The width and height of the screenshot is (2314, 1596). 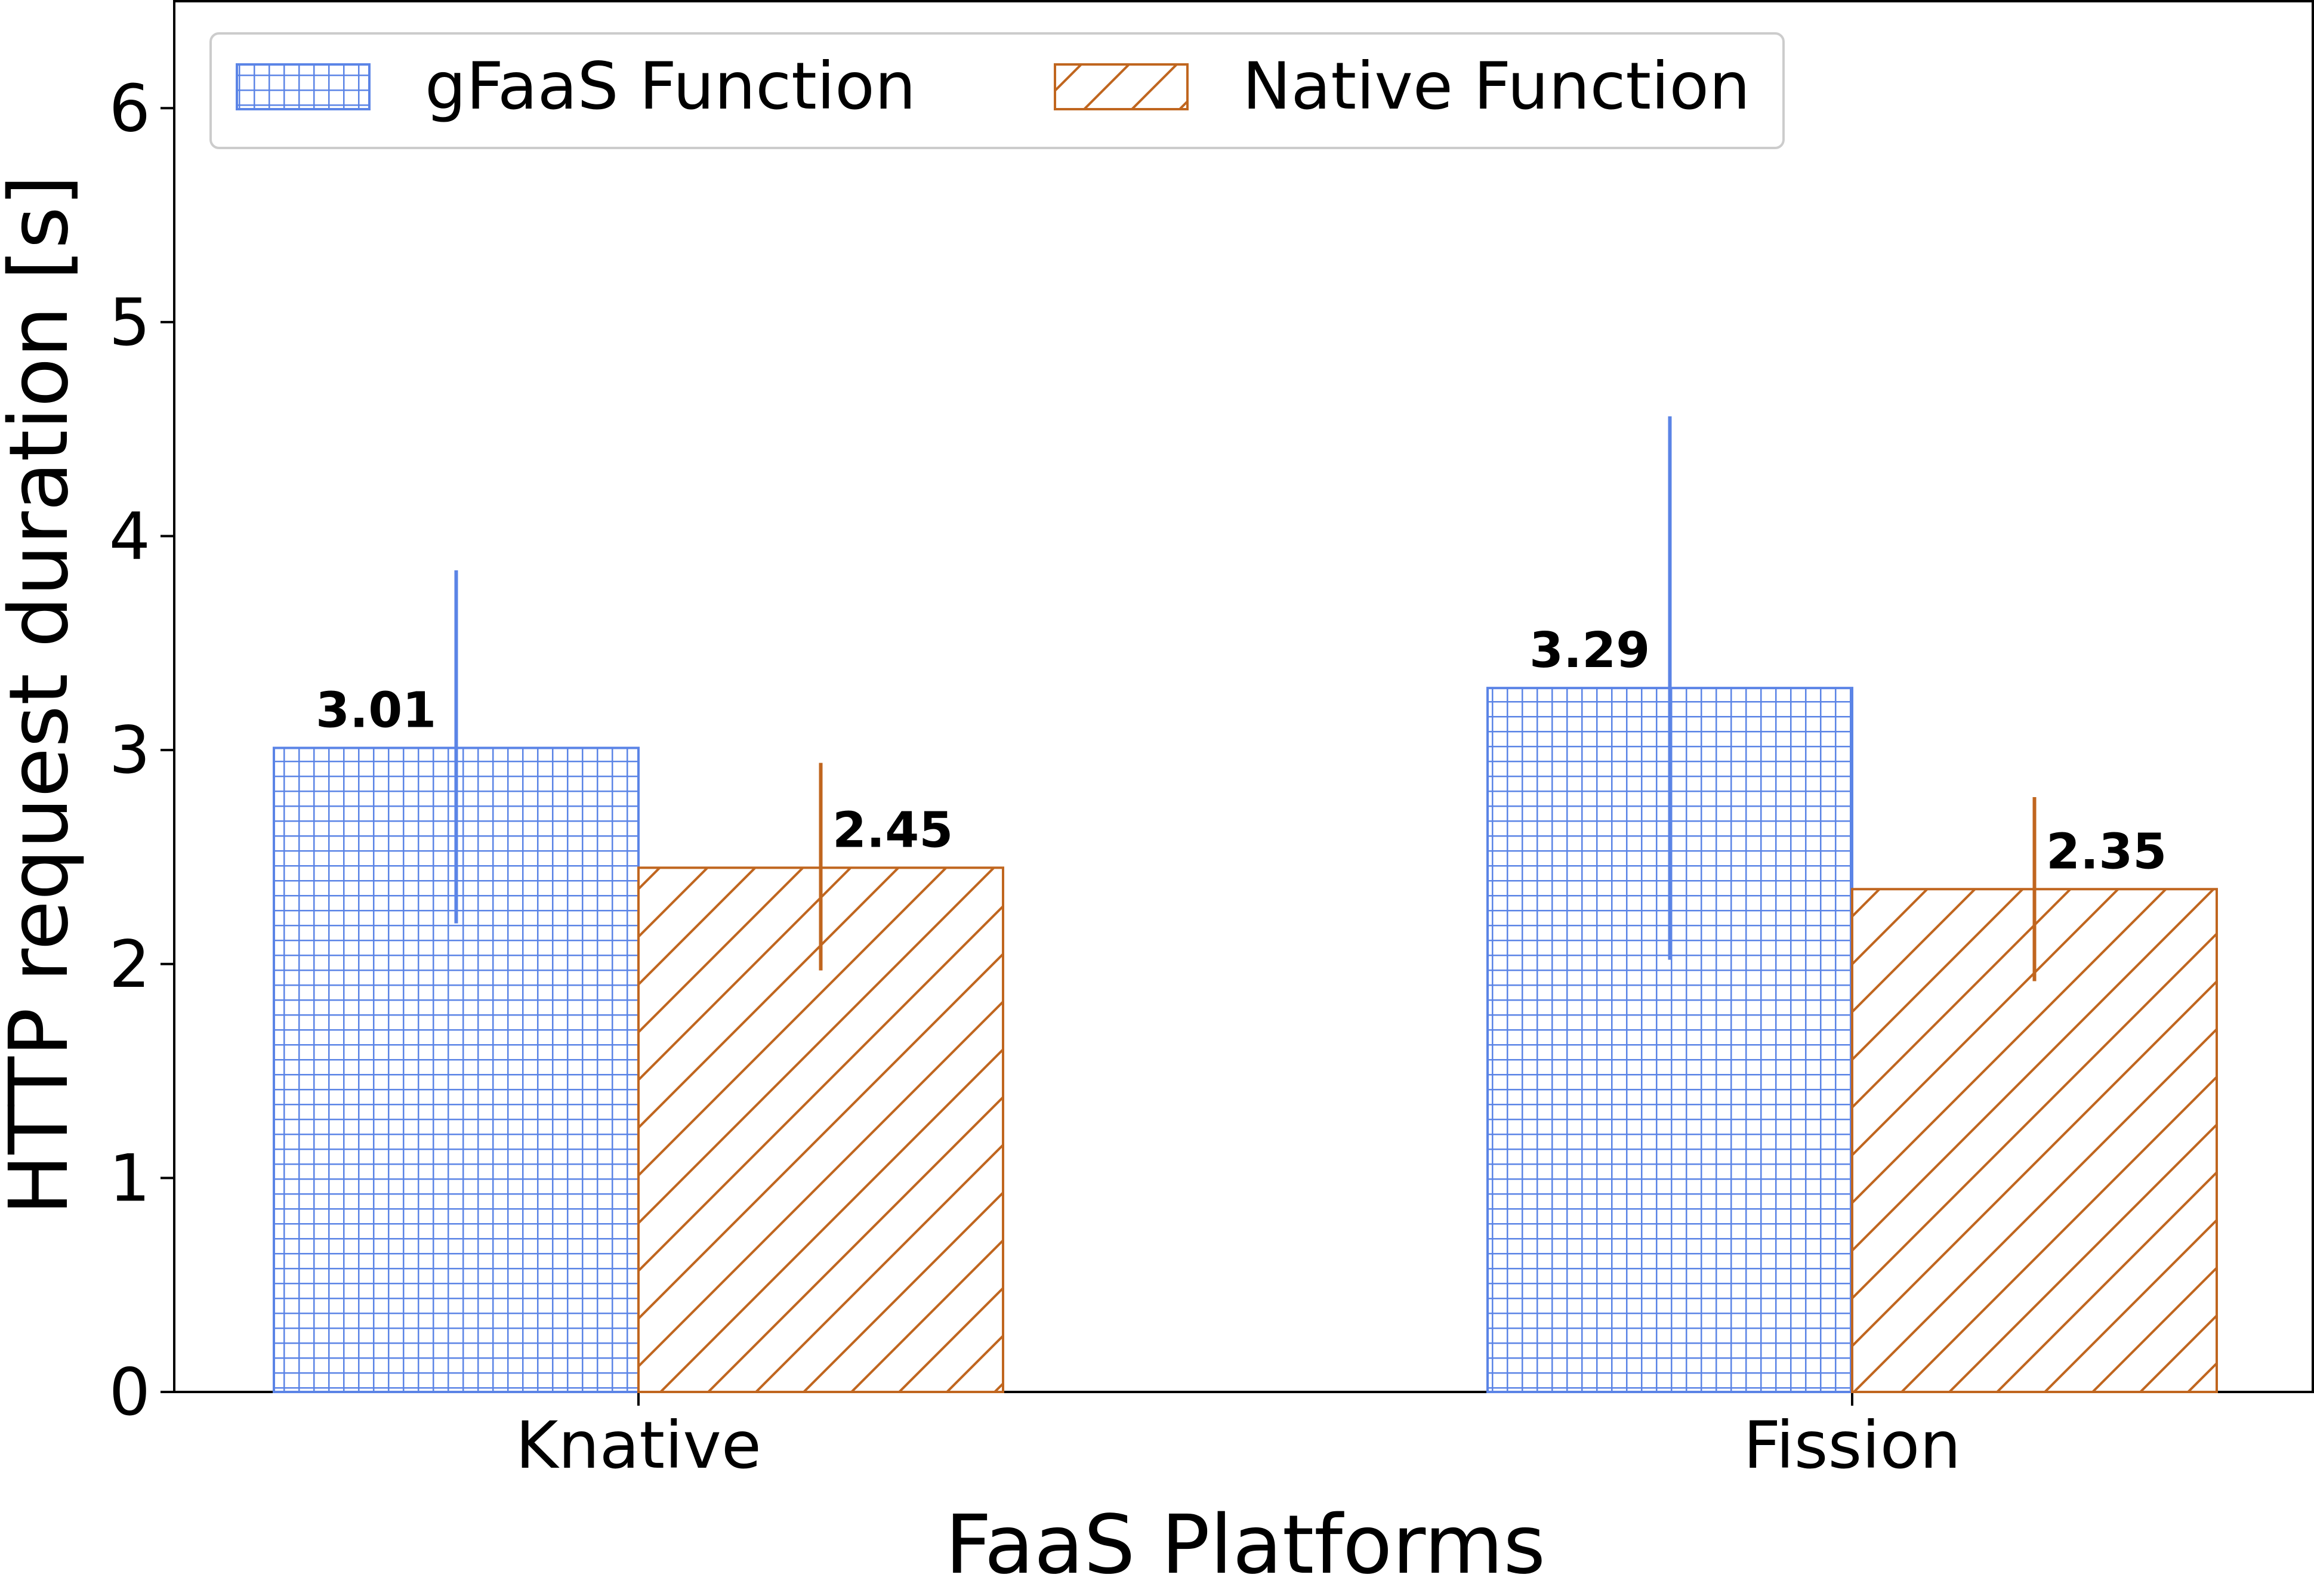 I want to click on legend-label: gFaaS Function, so click(x=670, y=86).